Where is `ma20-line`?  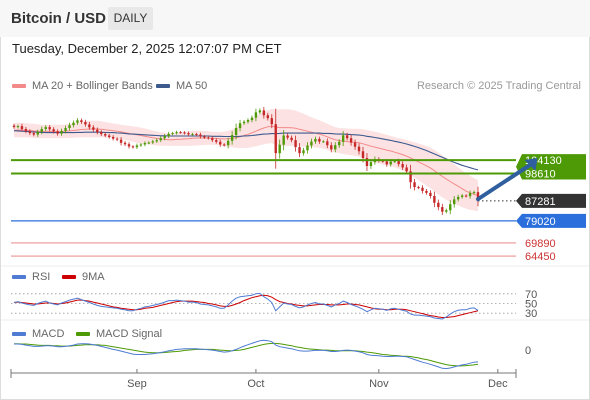
ma20-line is located at coordinates (246, 161).